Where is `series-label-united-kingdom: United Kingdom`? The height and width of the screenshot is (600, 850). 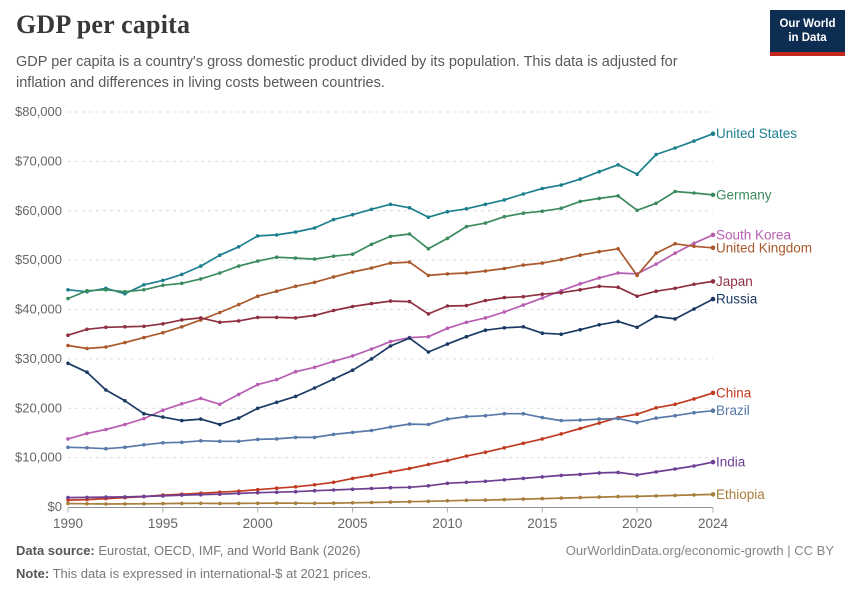 series-label-united-kingdom: United Kingdom is located at coordinates (764, 247).